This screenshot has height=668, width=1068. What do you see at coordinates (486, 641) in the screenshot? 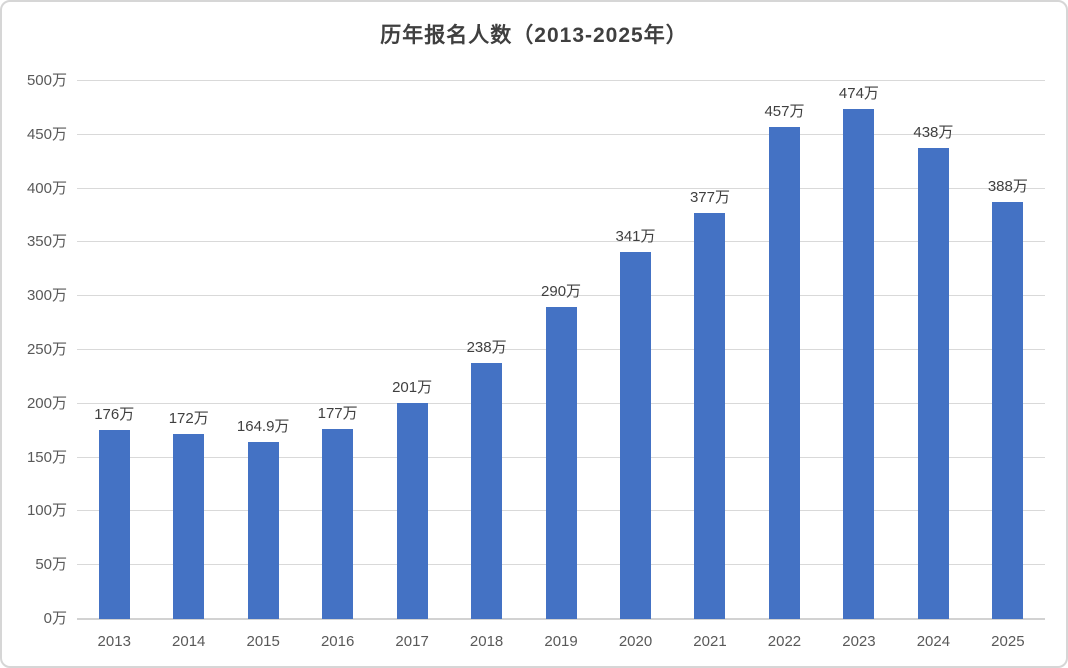
I see `x-axis-tick-label: 2018` at bounding box center [486, 641].